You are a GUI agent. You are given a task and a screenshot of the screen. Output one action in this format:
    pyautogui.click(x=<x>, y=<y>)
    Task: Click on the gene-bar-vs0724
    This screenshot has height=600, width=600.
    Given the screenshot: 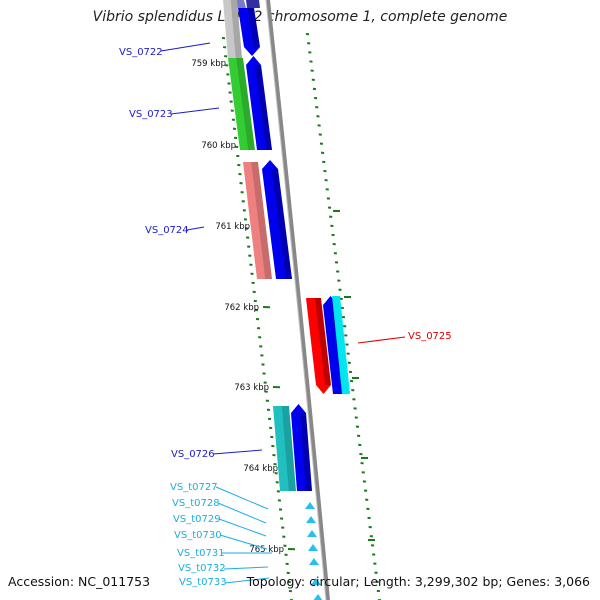 What is the action you would take?
    pyautogui.click(x=257, y=220)
    